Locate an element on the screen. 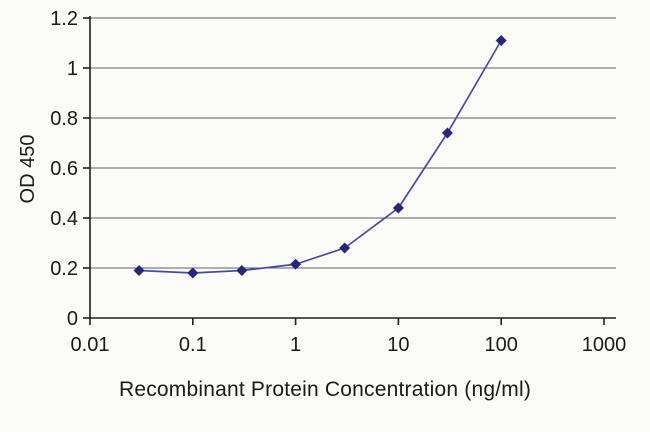  x-tick-label: 1000 is located at coordinates (604, 345).